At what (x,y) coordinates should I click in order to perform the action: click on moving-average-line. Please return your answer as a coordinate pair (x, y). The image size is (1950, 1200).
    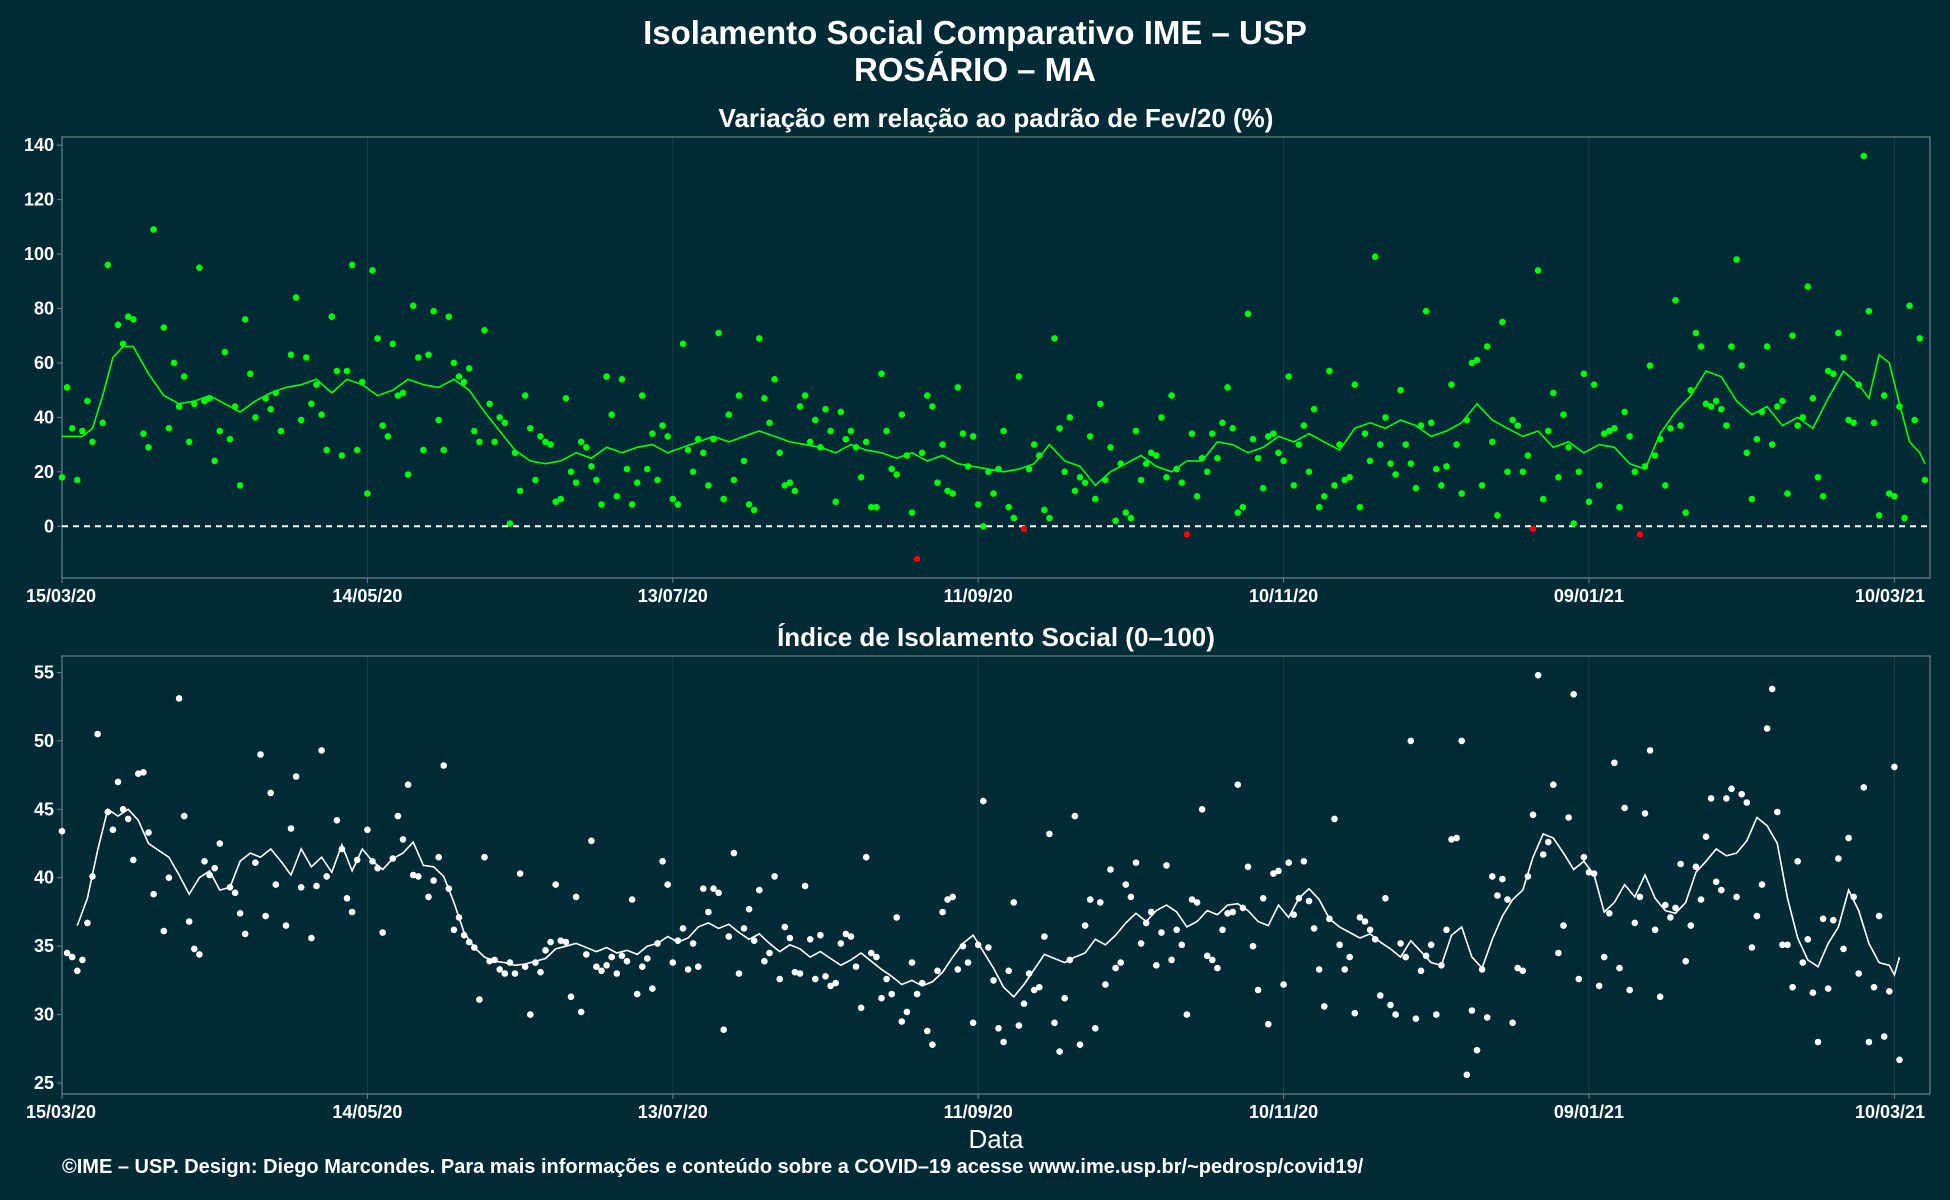
    Looking at the image, I should click on (994, 416).